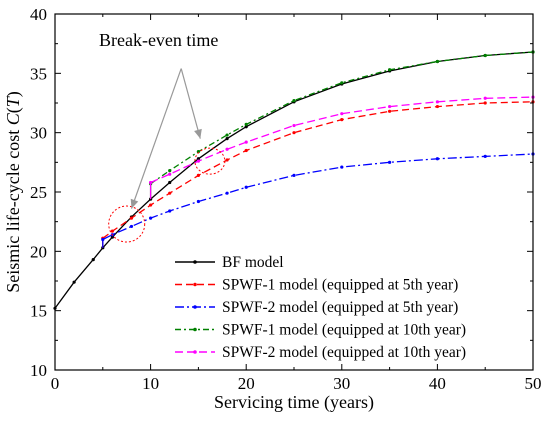  I want to click on x-tick-label: 50, so click(533, 383).